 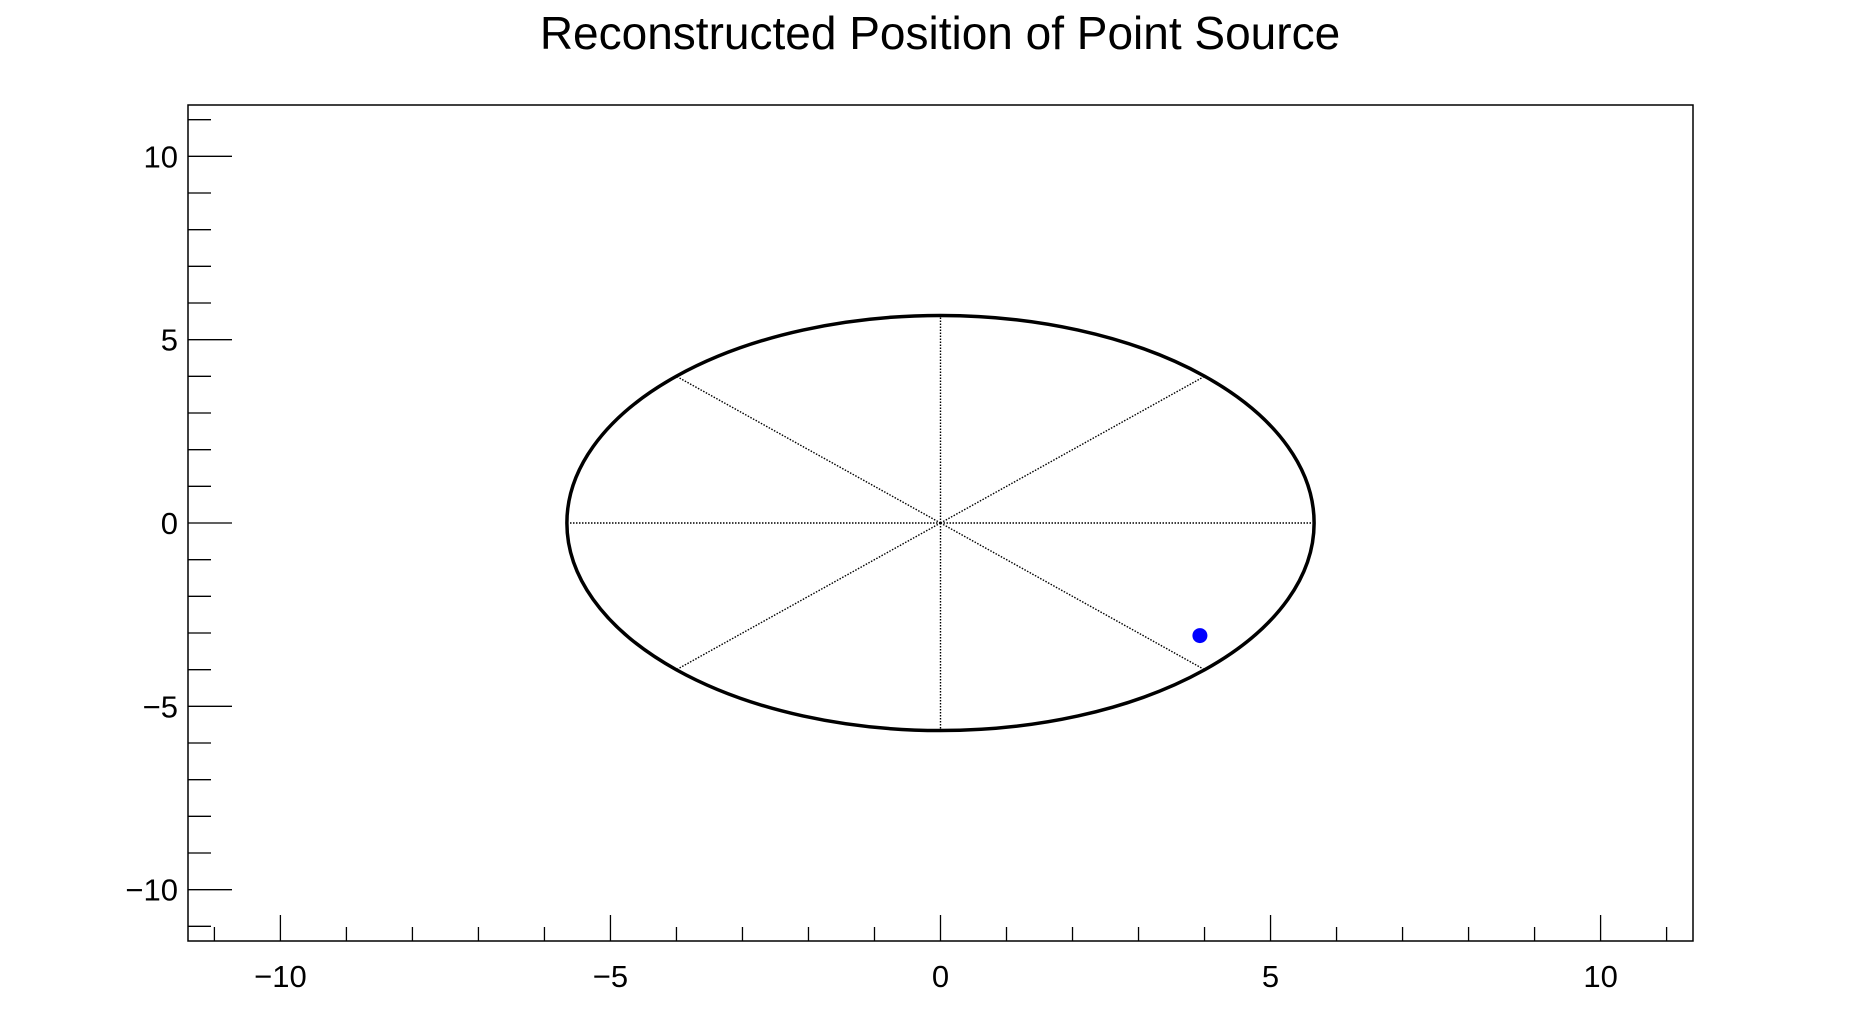 What do you see at coordinates (1600, 976) in the screenshot?
I see `x-tick-label: 10` at bounding box center [1600, 976].